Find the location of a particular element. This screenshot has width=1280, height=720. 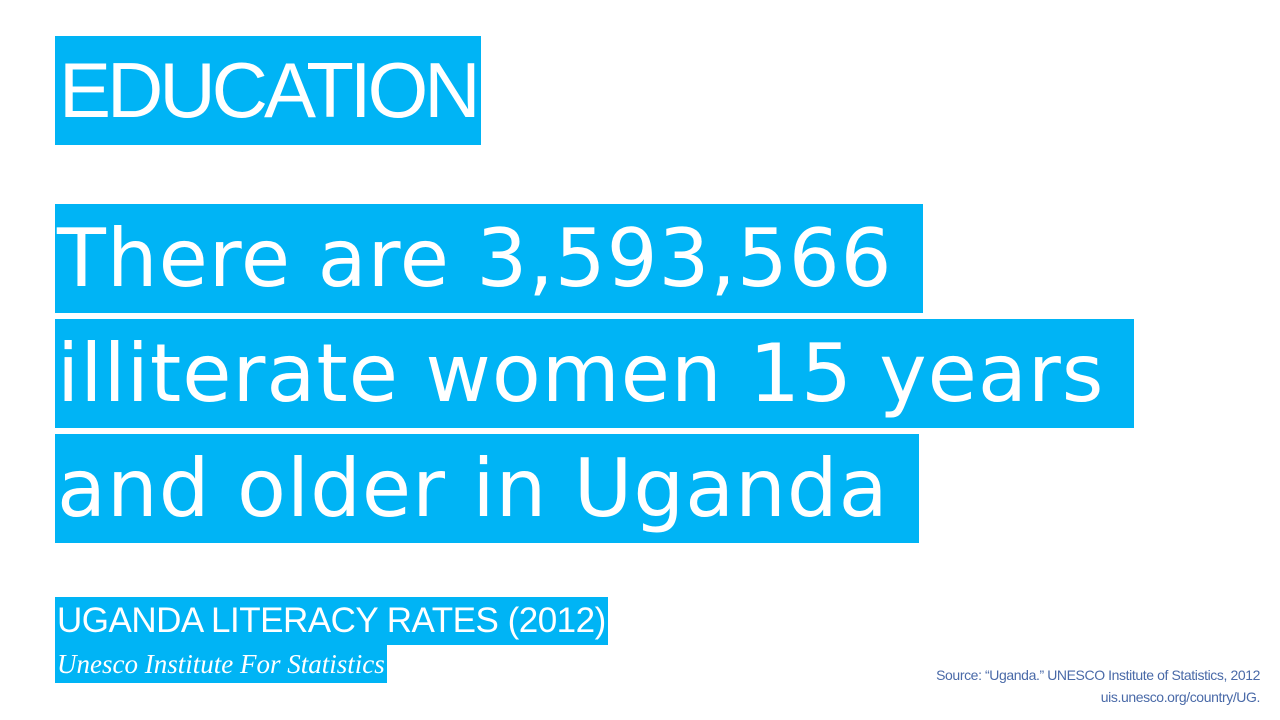

statement-line: and older in Uganda is located at coordinates (487, 488).